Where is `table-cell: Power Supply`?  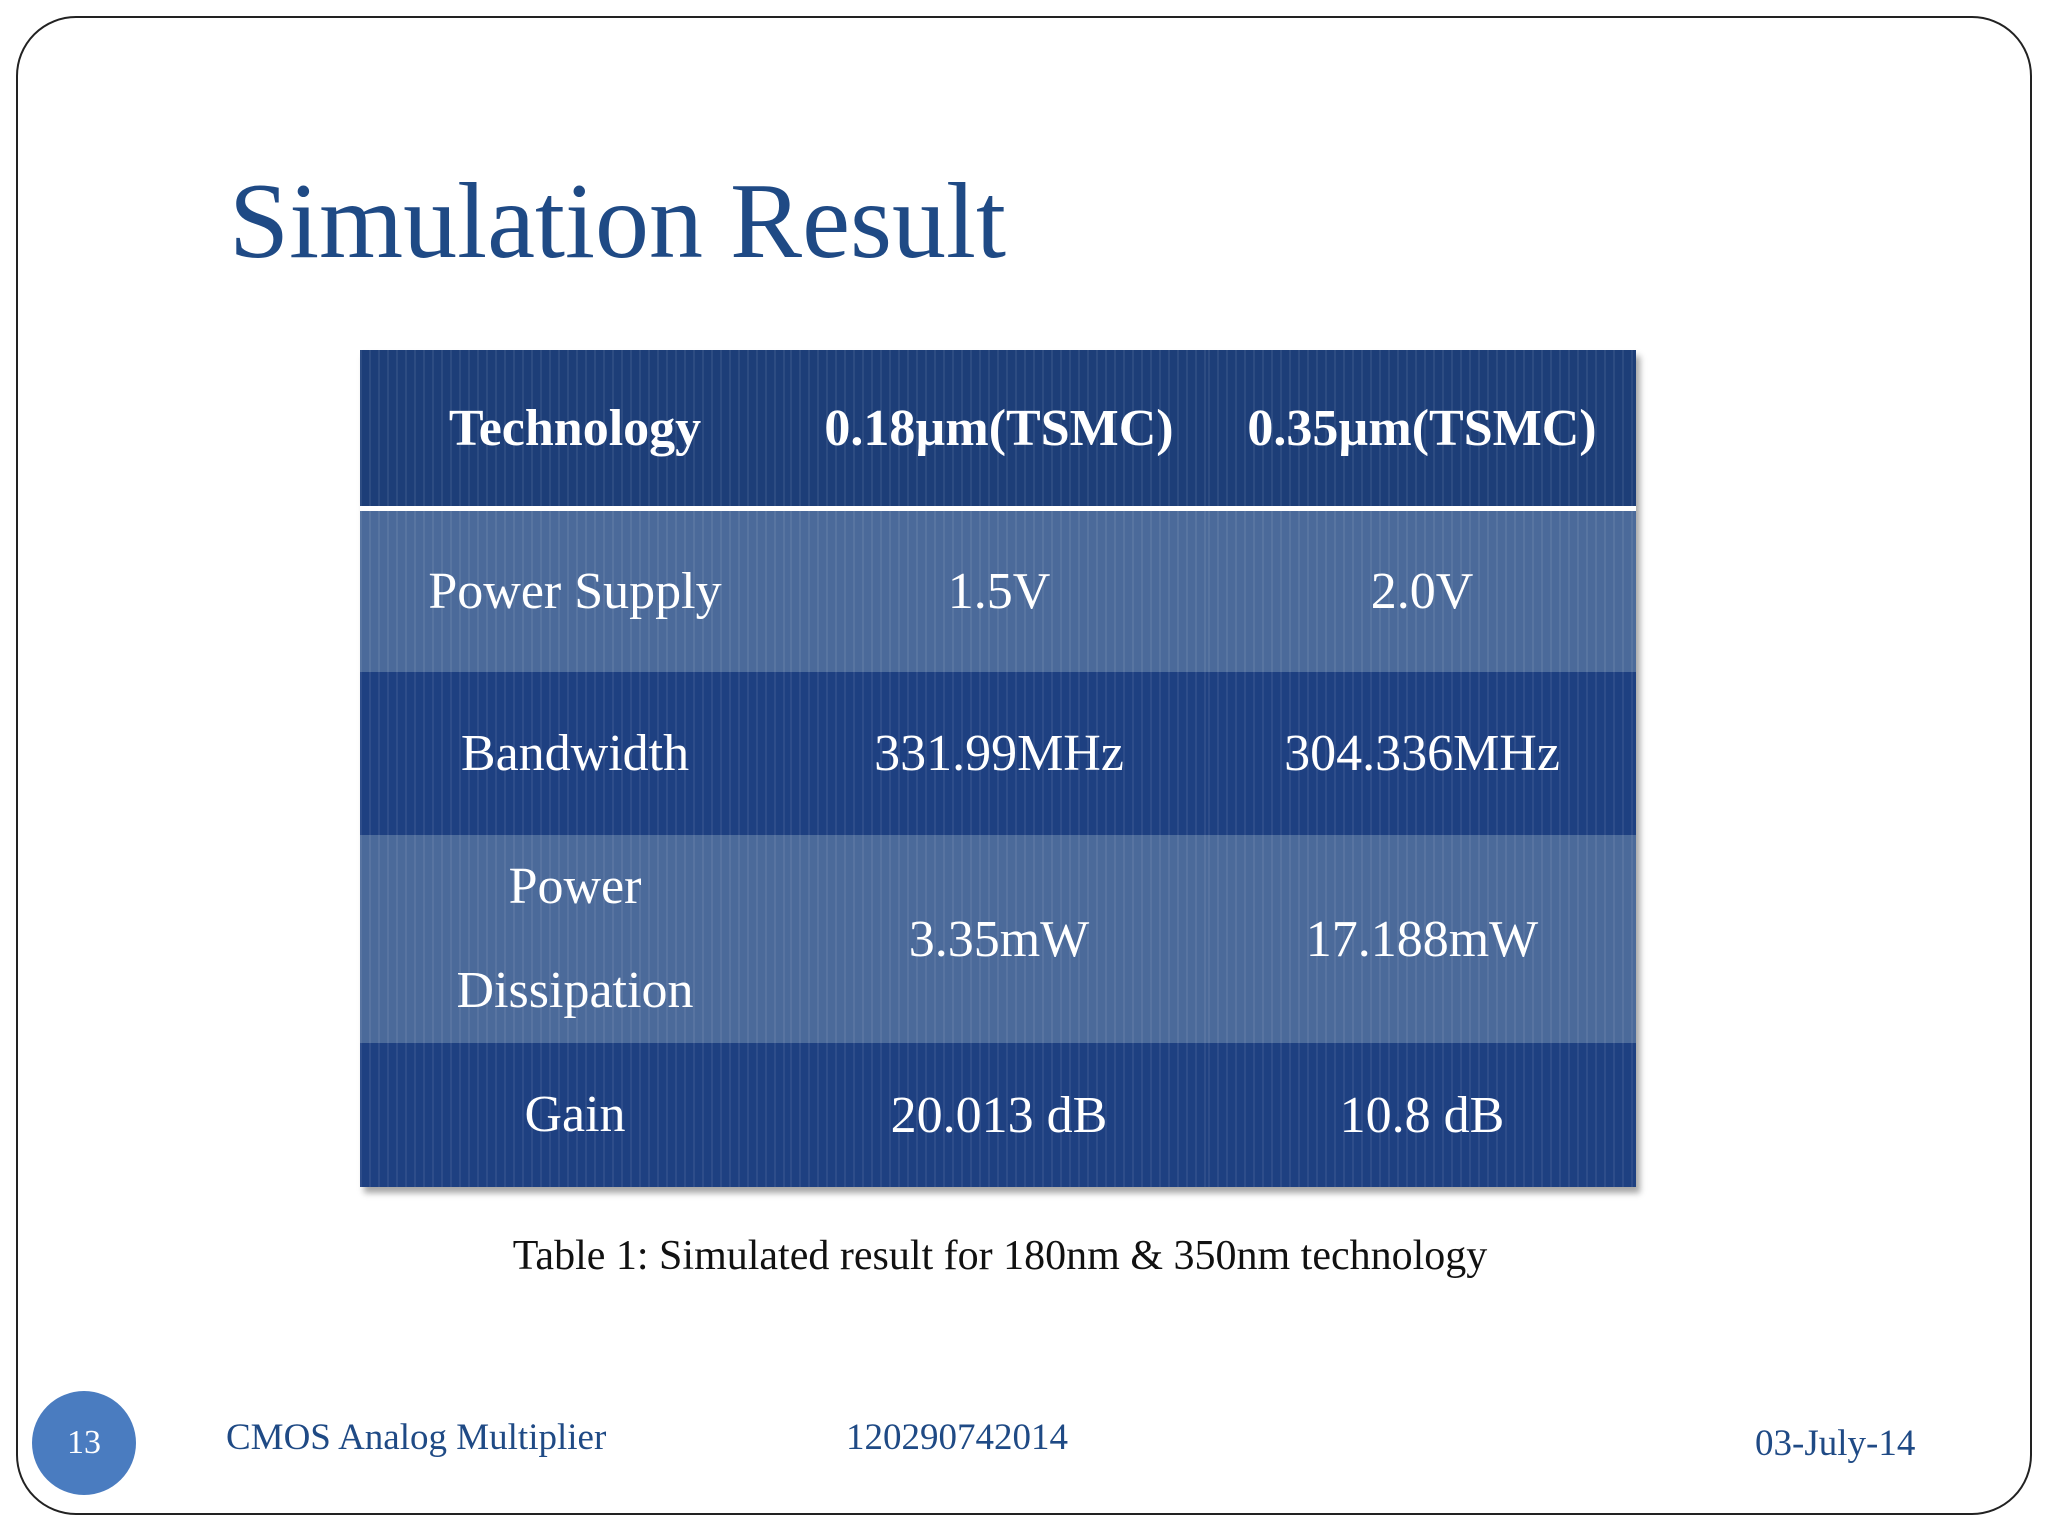 table-cell: Power Supply is located at coordinates (575, 590).